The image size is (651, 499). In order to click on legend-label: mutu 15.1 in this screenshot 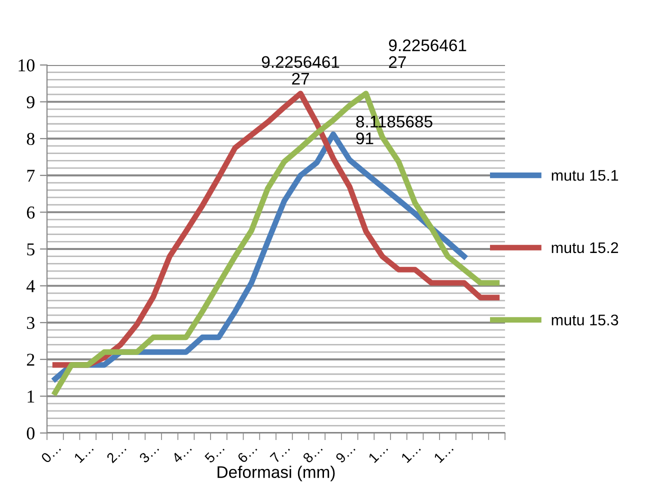, I will do `click(585, 175)`.